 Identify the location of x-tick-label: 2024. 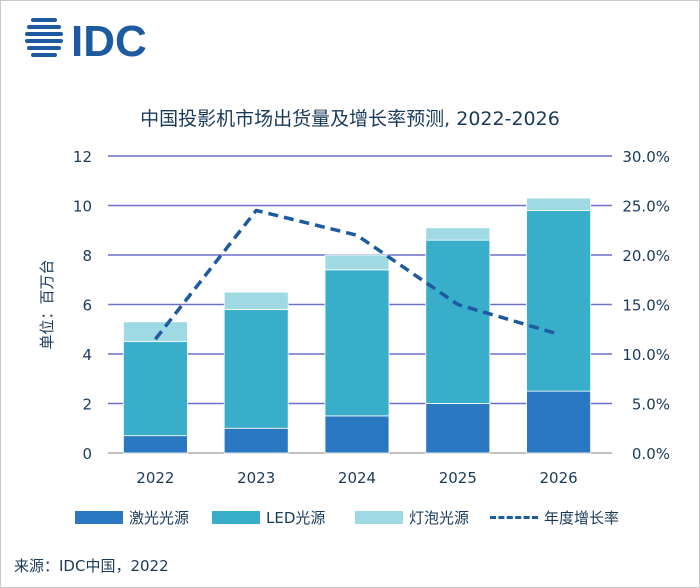
(357, 478).